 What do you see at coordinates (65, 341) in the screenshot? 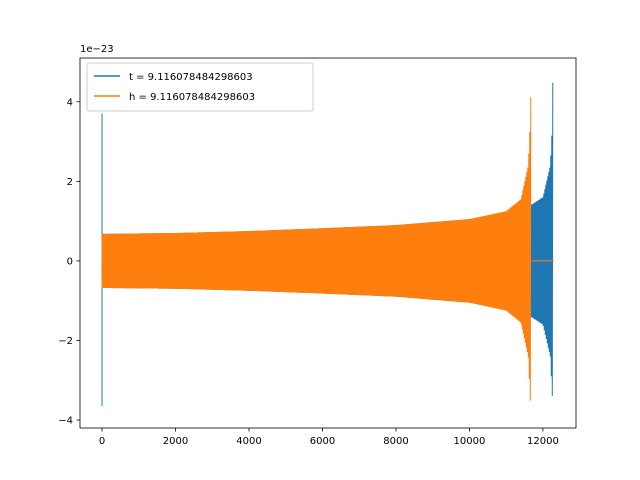
I see `y-tick-label: −2` at bounding box center [65, 341].